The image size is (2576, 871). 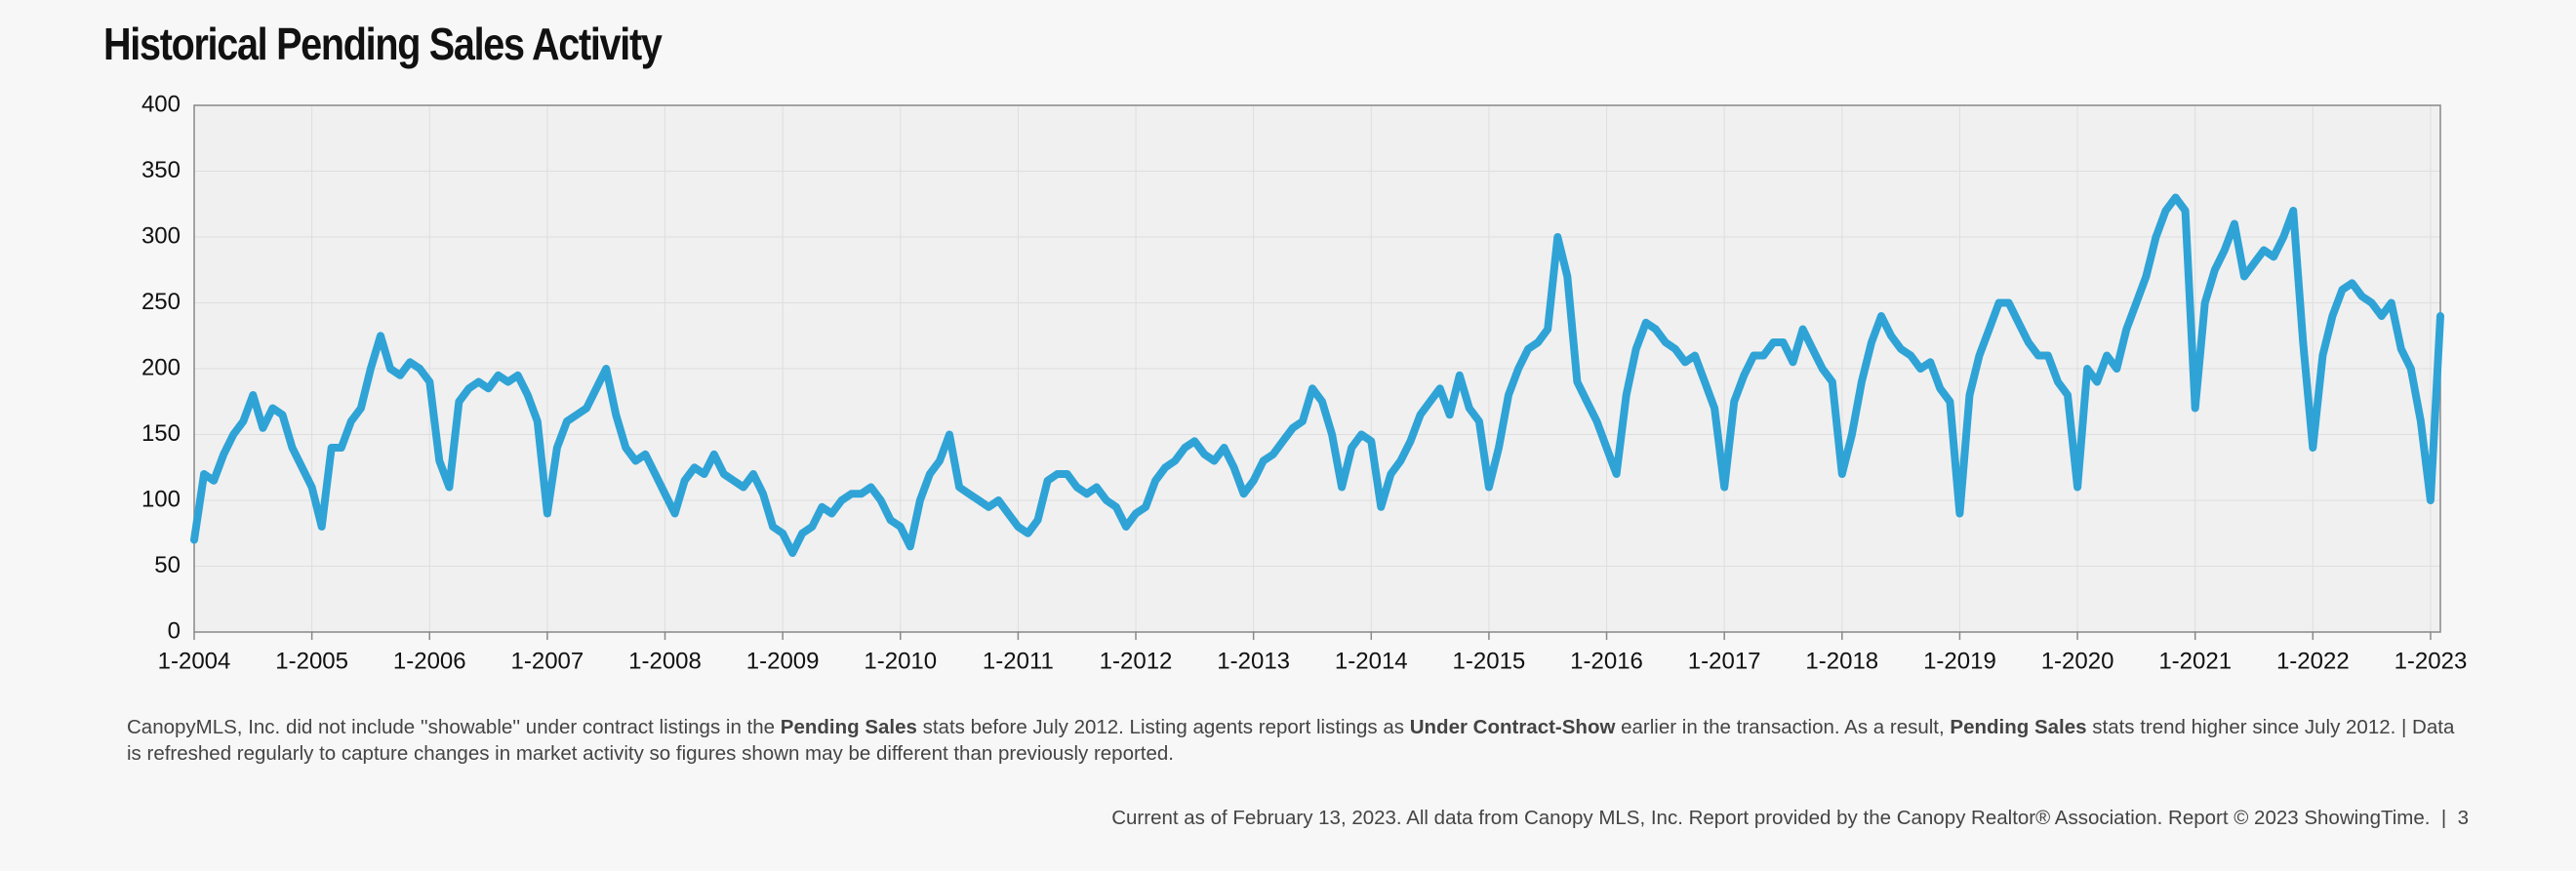 What do you see at coordinates (2195, 661) in the screenshot?
I see `x-tick-label: 1-2021` at bounding box center [2195, 661].